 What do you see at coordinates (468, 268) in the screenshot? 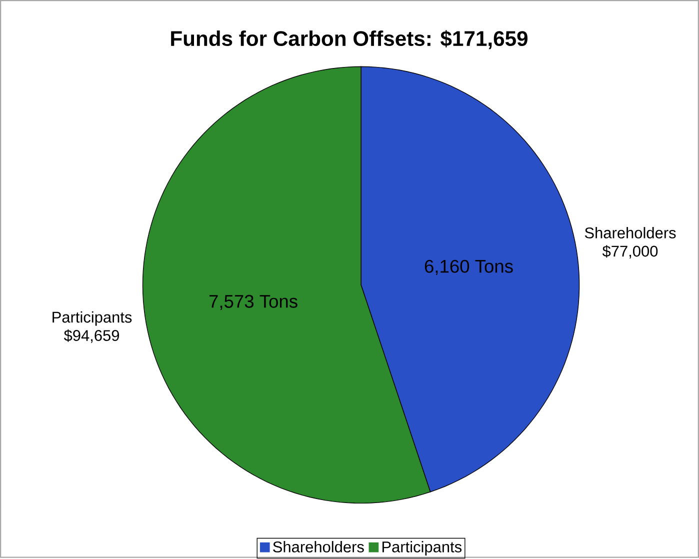
I see `text: 6,160 Tons` at bounding box center [468, 268].